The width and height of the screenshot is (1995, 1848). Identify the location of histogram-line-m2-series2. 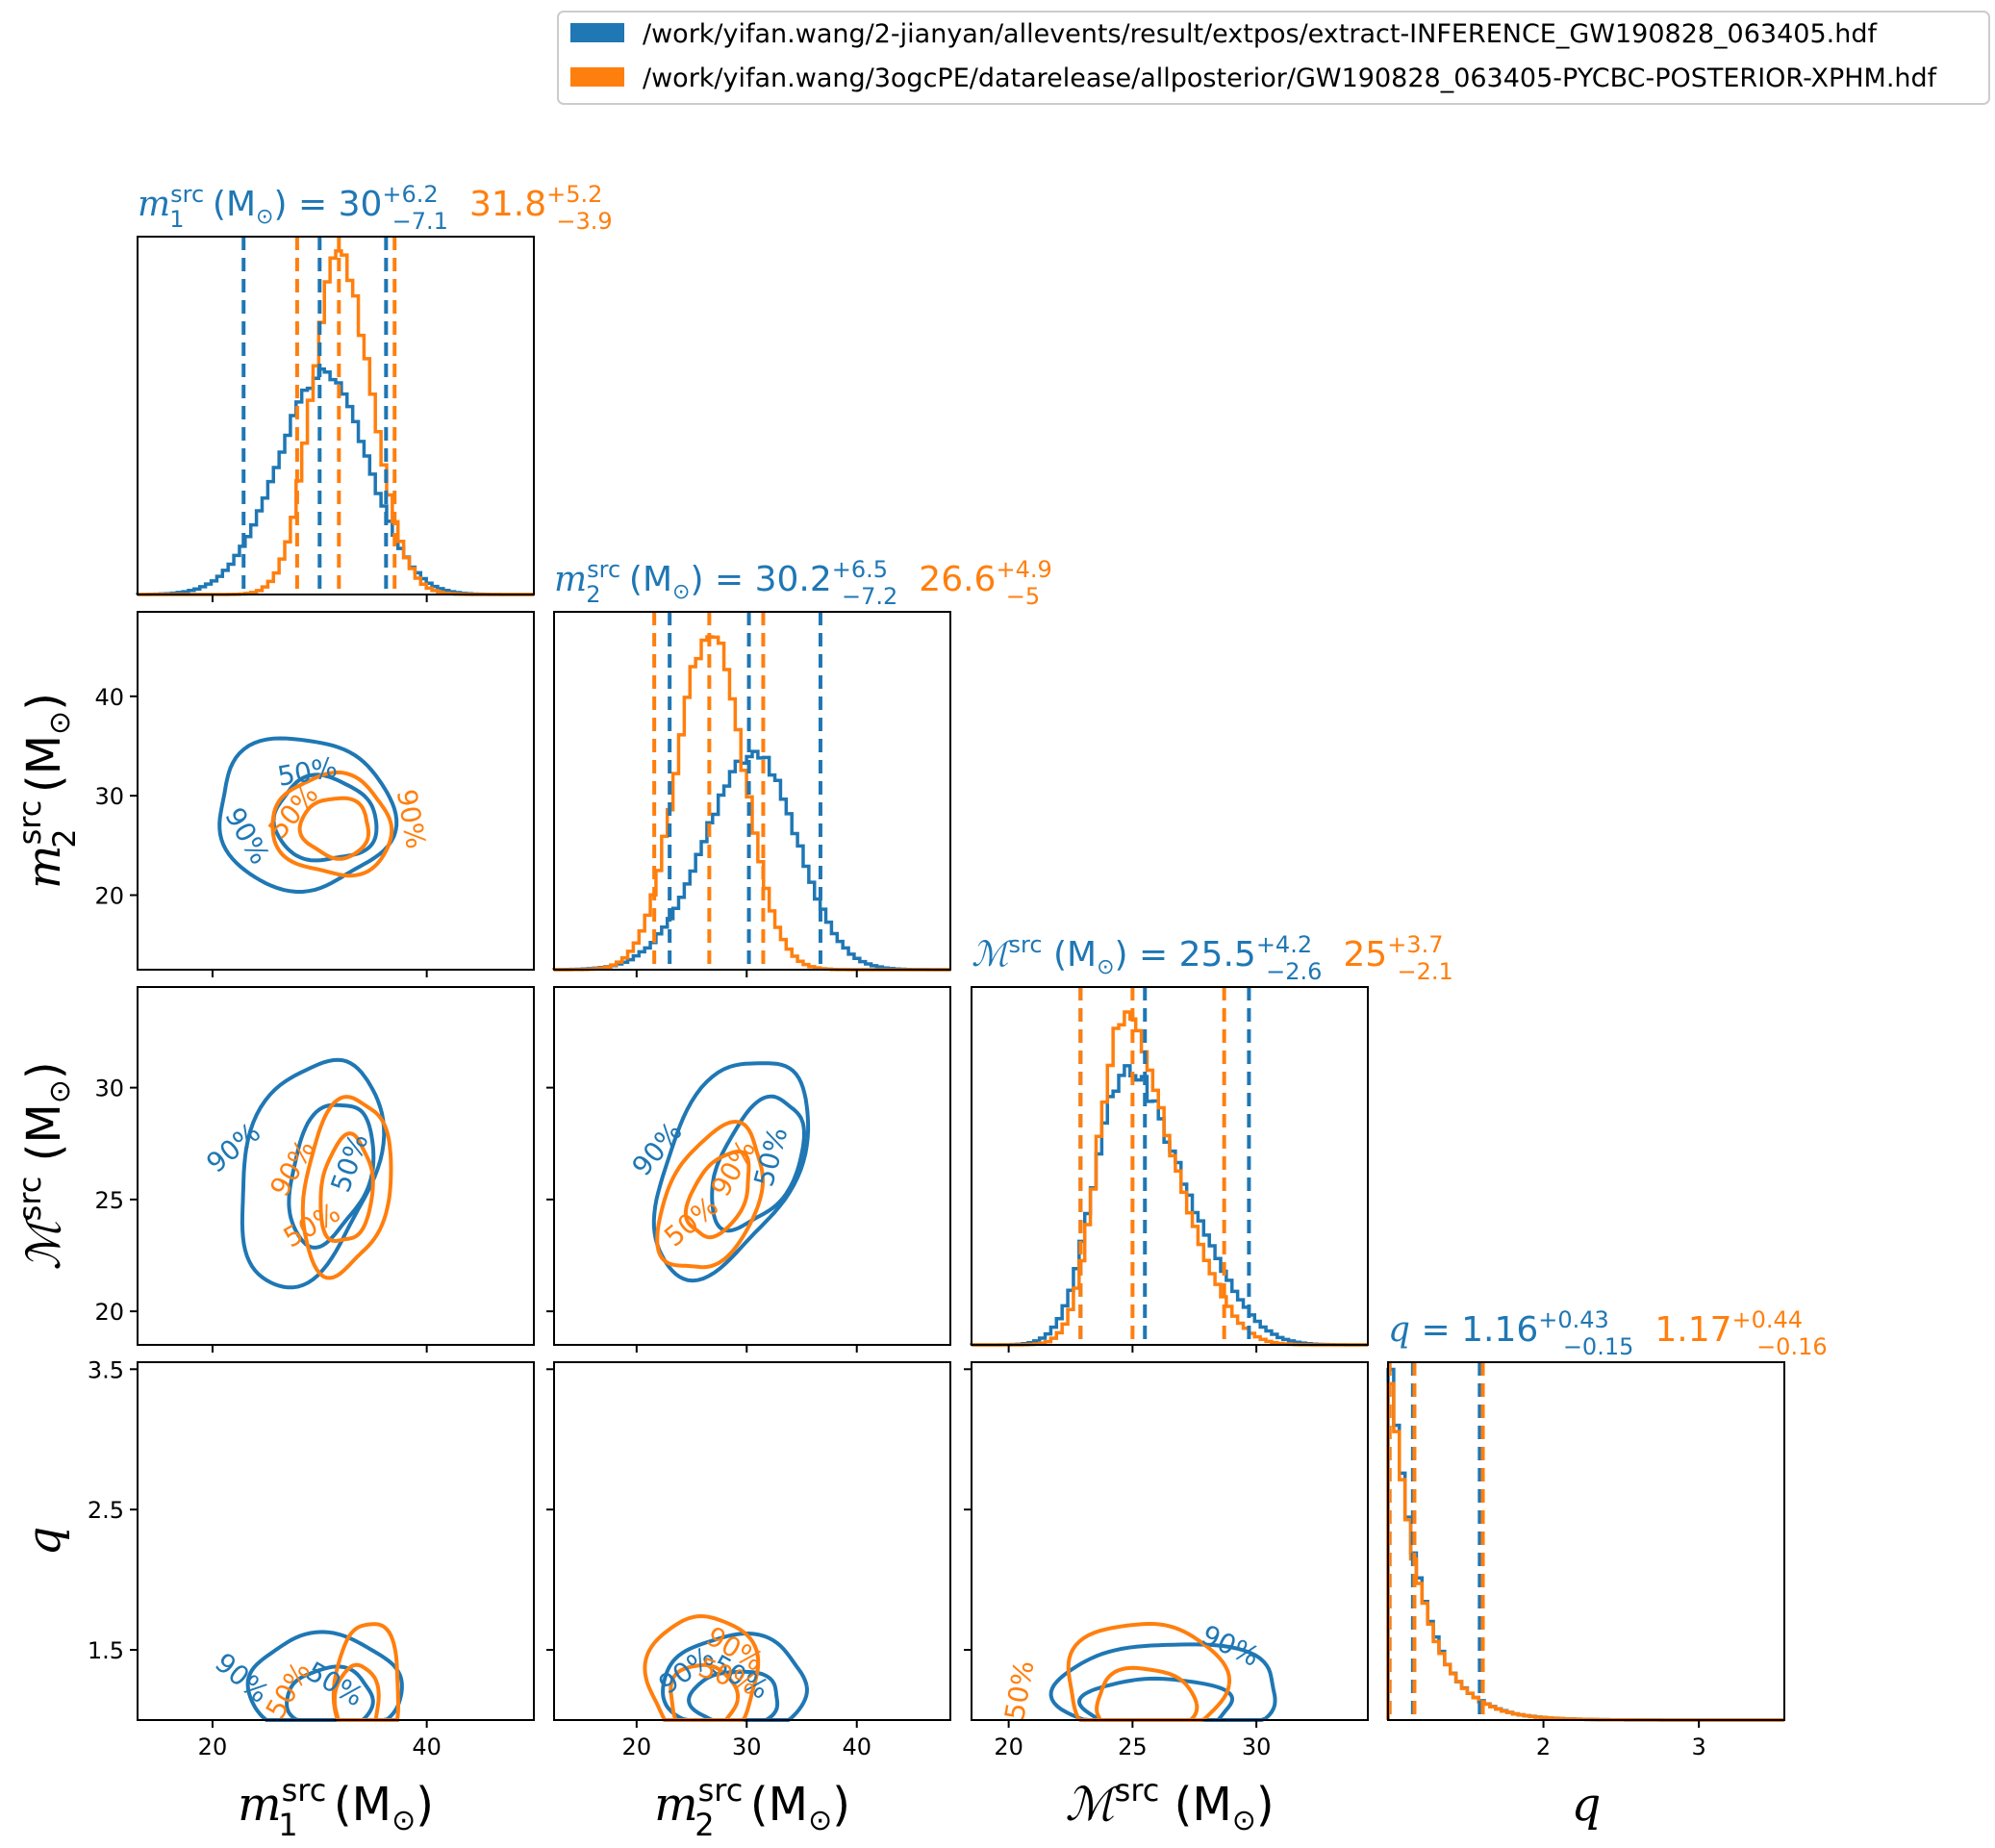
(751, 803).